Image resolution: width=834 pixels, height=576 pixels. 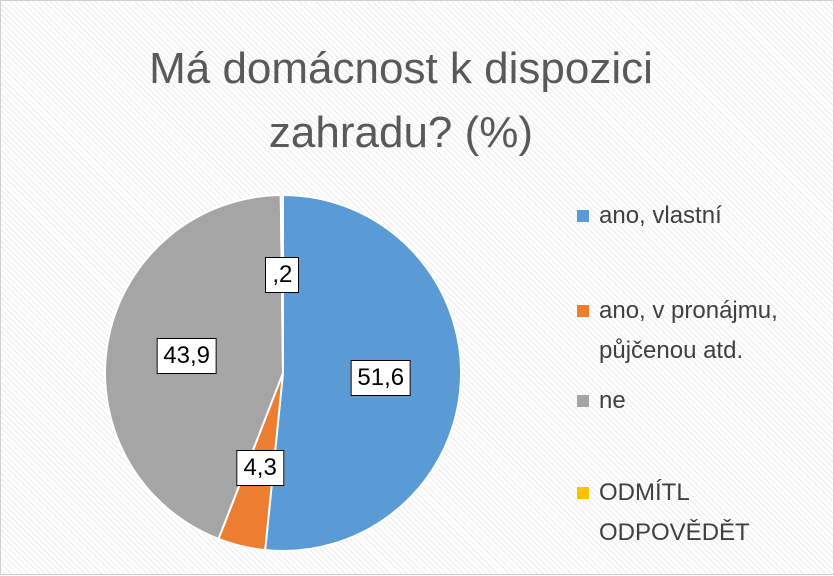 I want to click on data-label: ,2, so click(x=282, y=275).